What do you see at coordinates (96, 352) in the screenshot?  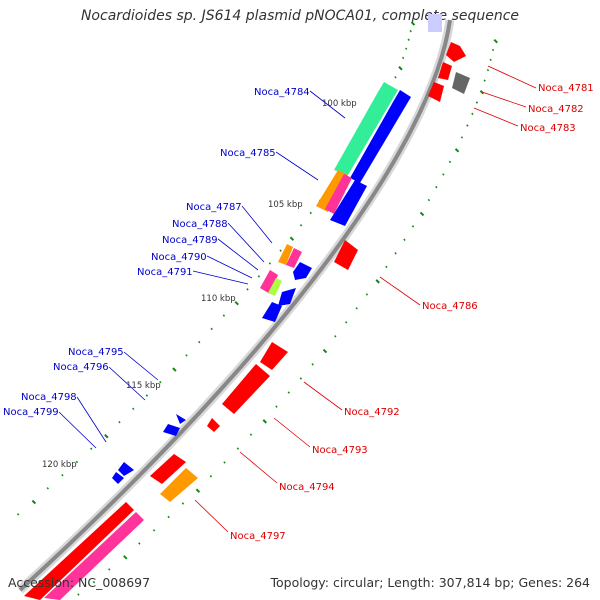 I see `gene-label-left: Noca_4795` at bounding box center [96, 352].